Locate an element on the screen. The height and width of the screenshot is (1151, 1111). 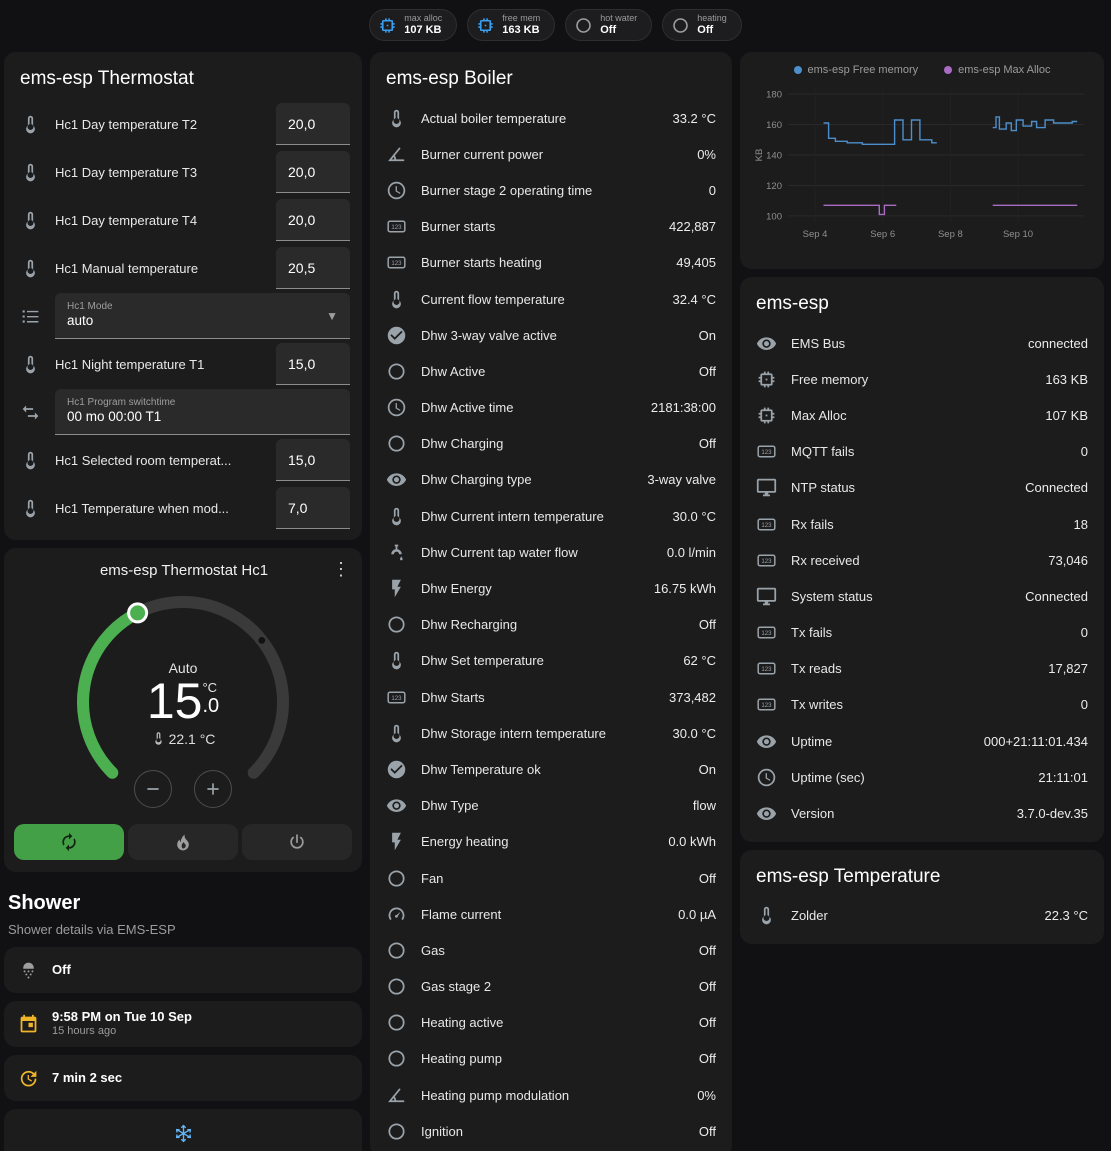
entity-row: Dhw Active Off is located at coordinates (551, 371).